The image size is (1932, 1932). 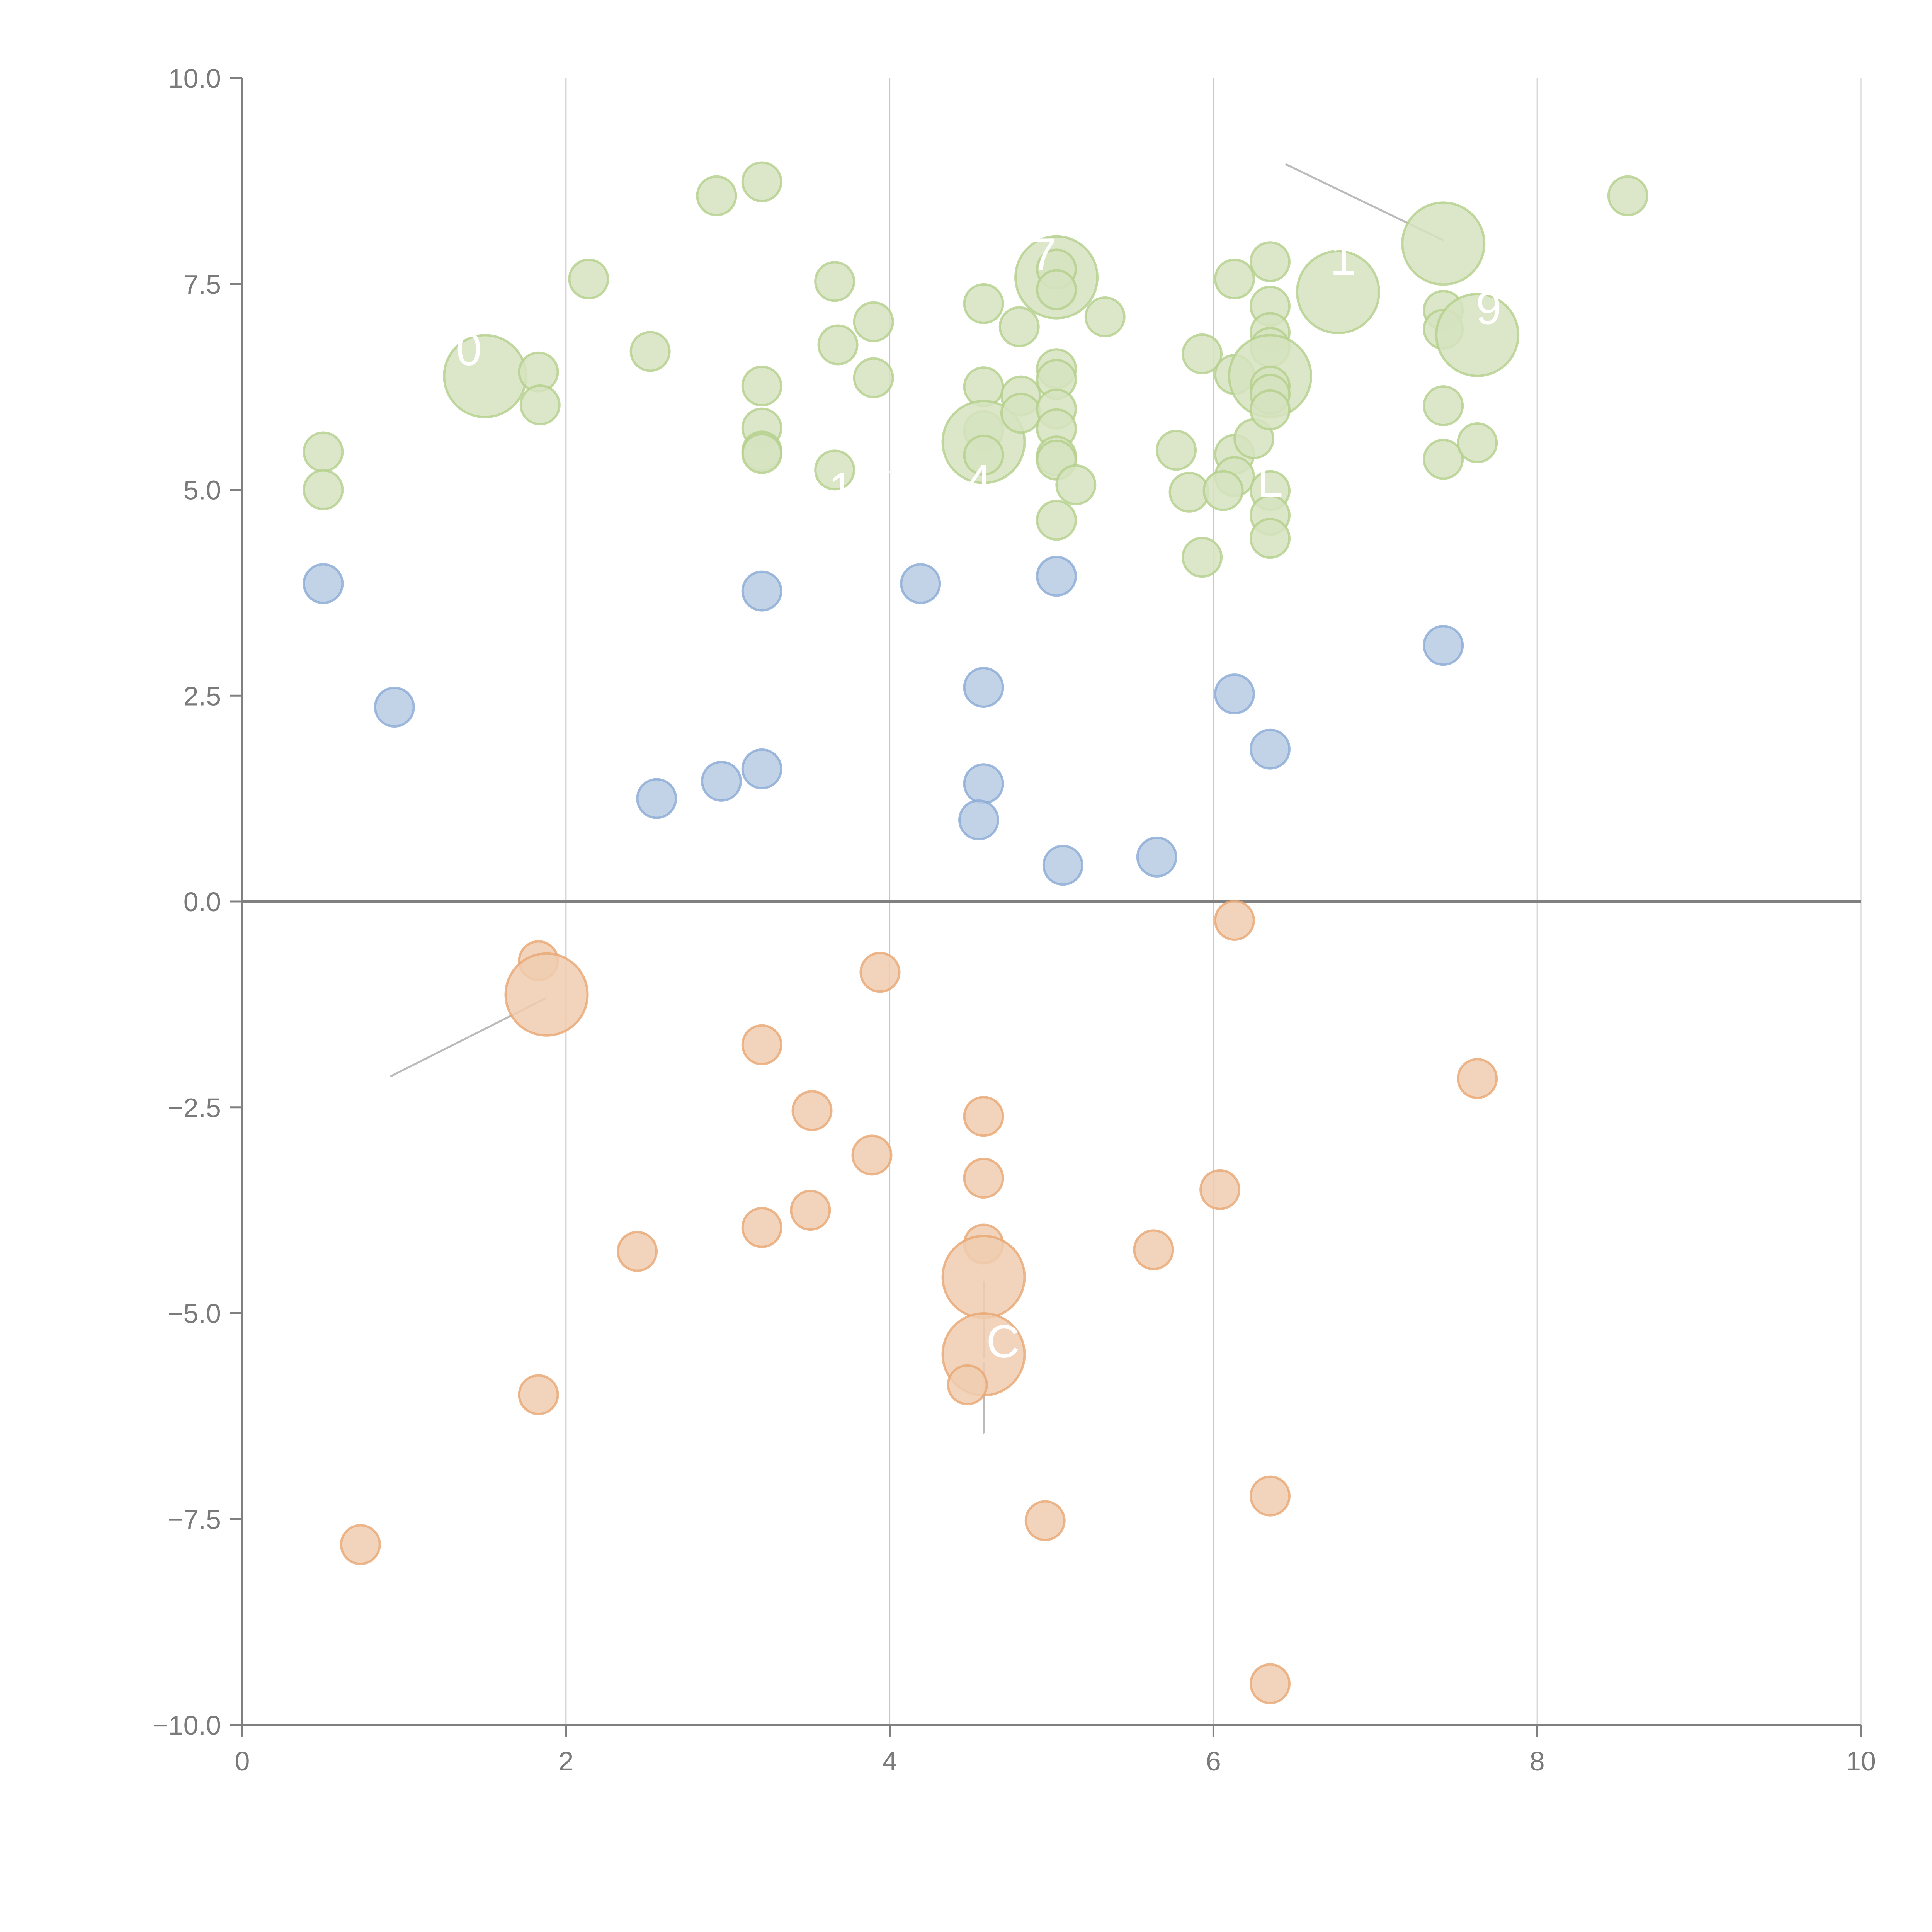 I want to click on annotation-label: 7, so click(x=1043, y=255).